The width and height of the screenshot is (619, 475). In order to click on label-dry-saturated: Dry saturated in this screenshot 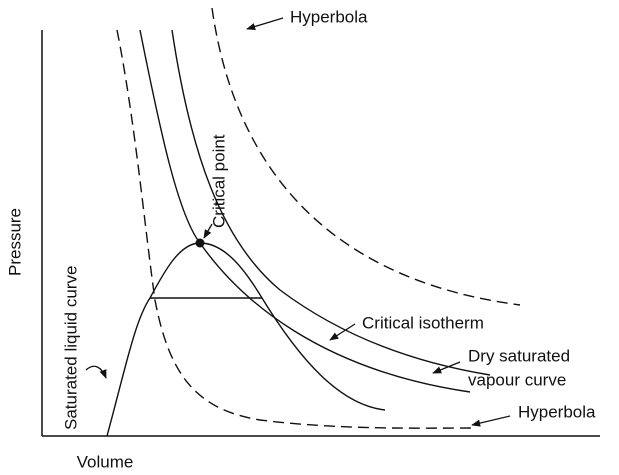, I will do `click(519, 355)`.